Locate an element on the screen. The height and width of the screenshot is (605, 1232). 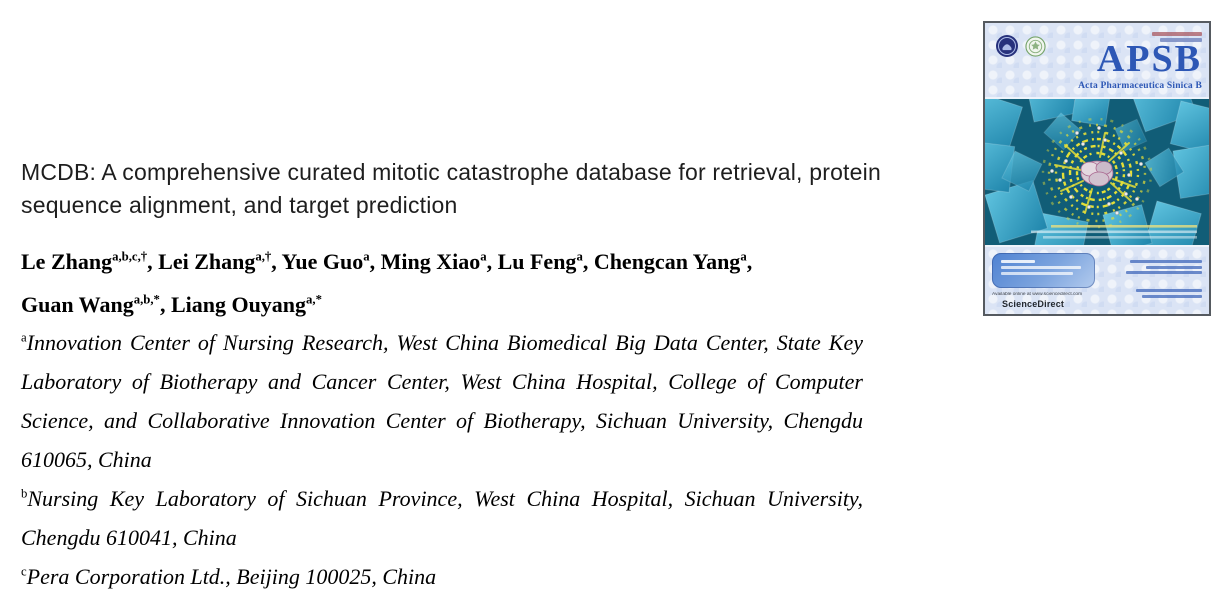
author-name: Lei Zhanga,† is located at coordinates (215, 261).